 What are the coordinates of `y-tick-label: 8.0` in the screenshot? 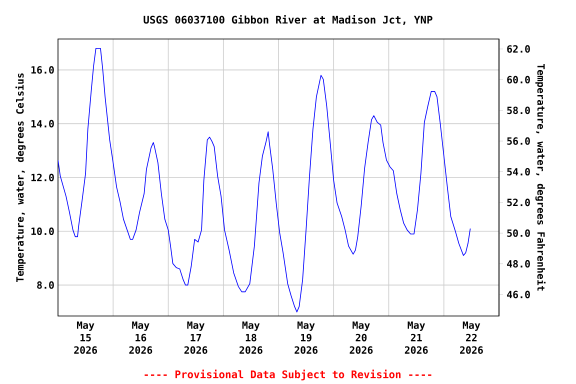 It's located at (45, 285).